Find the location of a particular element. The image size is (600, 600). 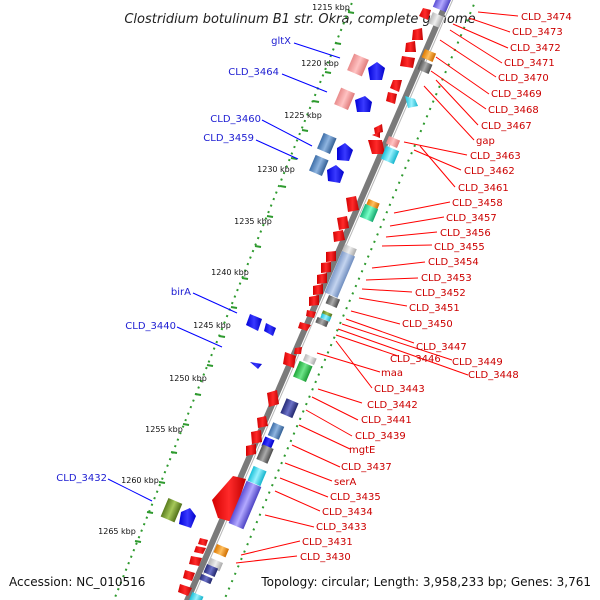

gene-label-left: CLD_3460 is located at coordinates (235, 119).